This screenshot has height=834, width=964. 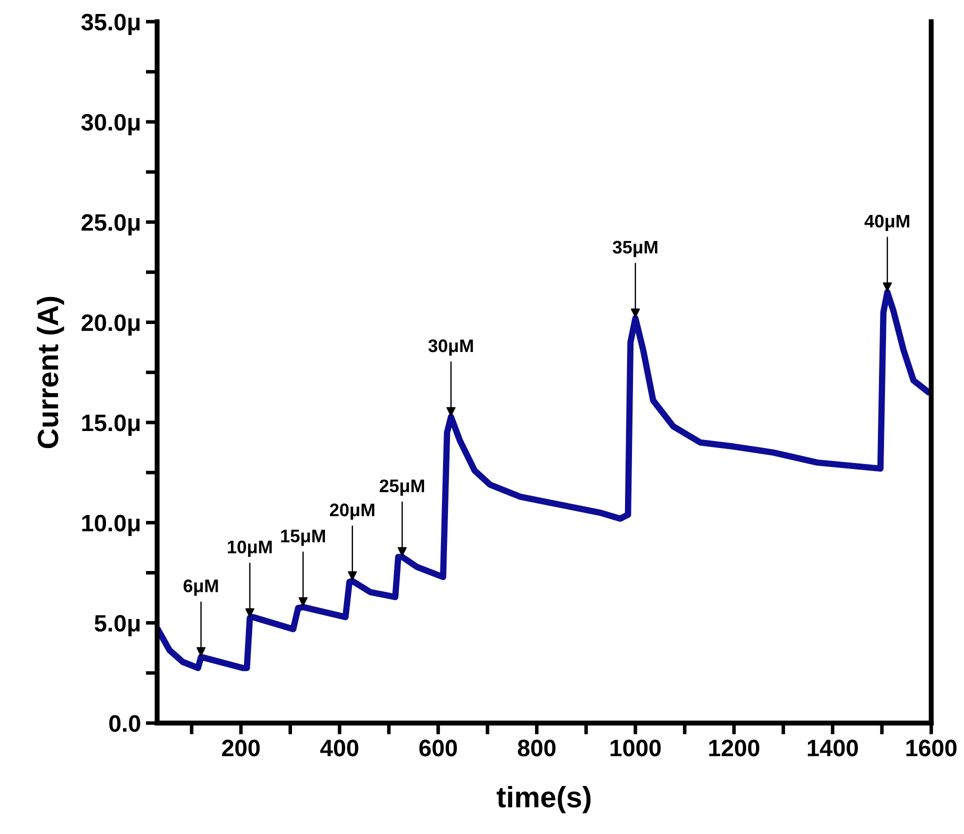 I want to click on x-tick-label: 1200, so click(x=734, y=748).